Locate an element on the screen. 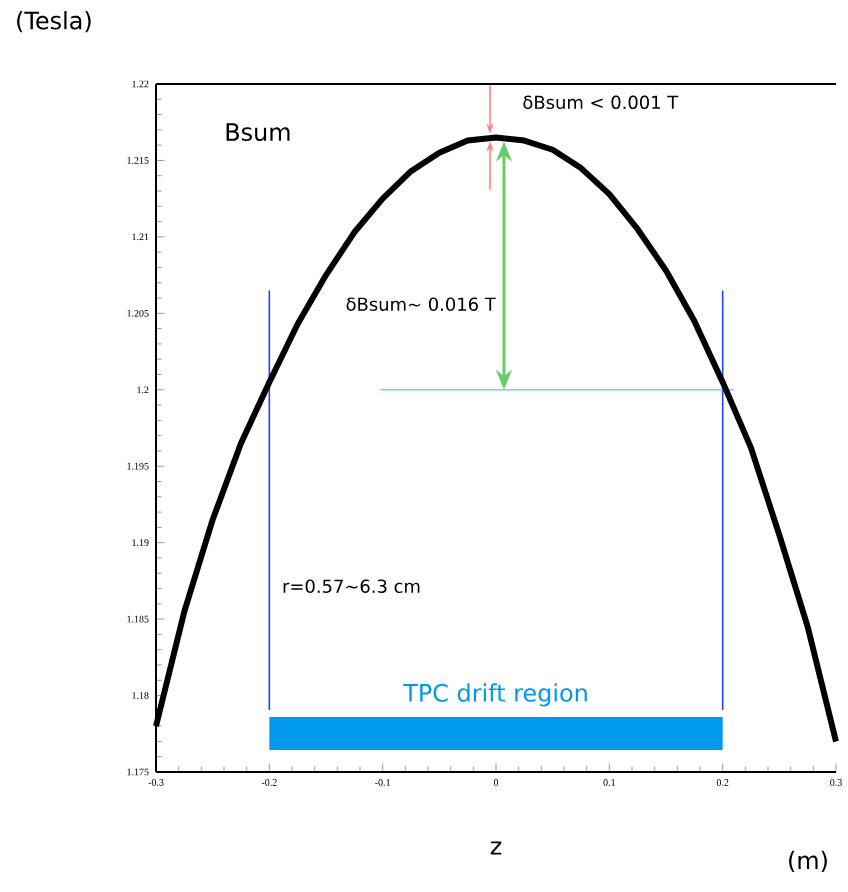 Image resolution: width=848 pixels, height=892 pixels. annotation: Bsum is located at coordinates (258, 132).